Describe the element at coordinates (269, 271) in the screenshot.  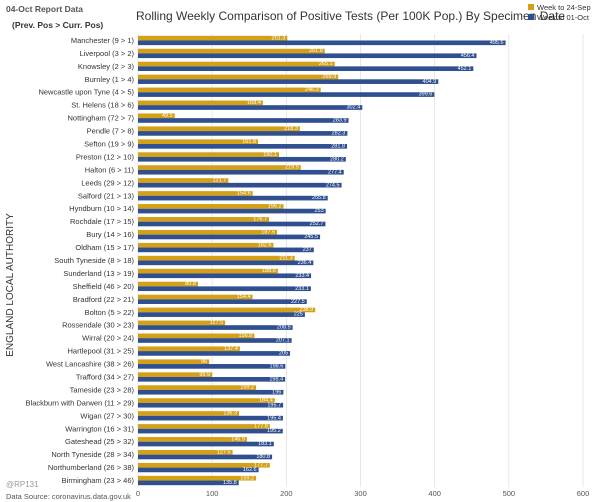
I see `data-label: 188.6` at that location.